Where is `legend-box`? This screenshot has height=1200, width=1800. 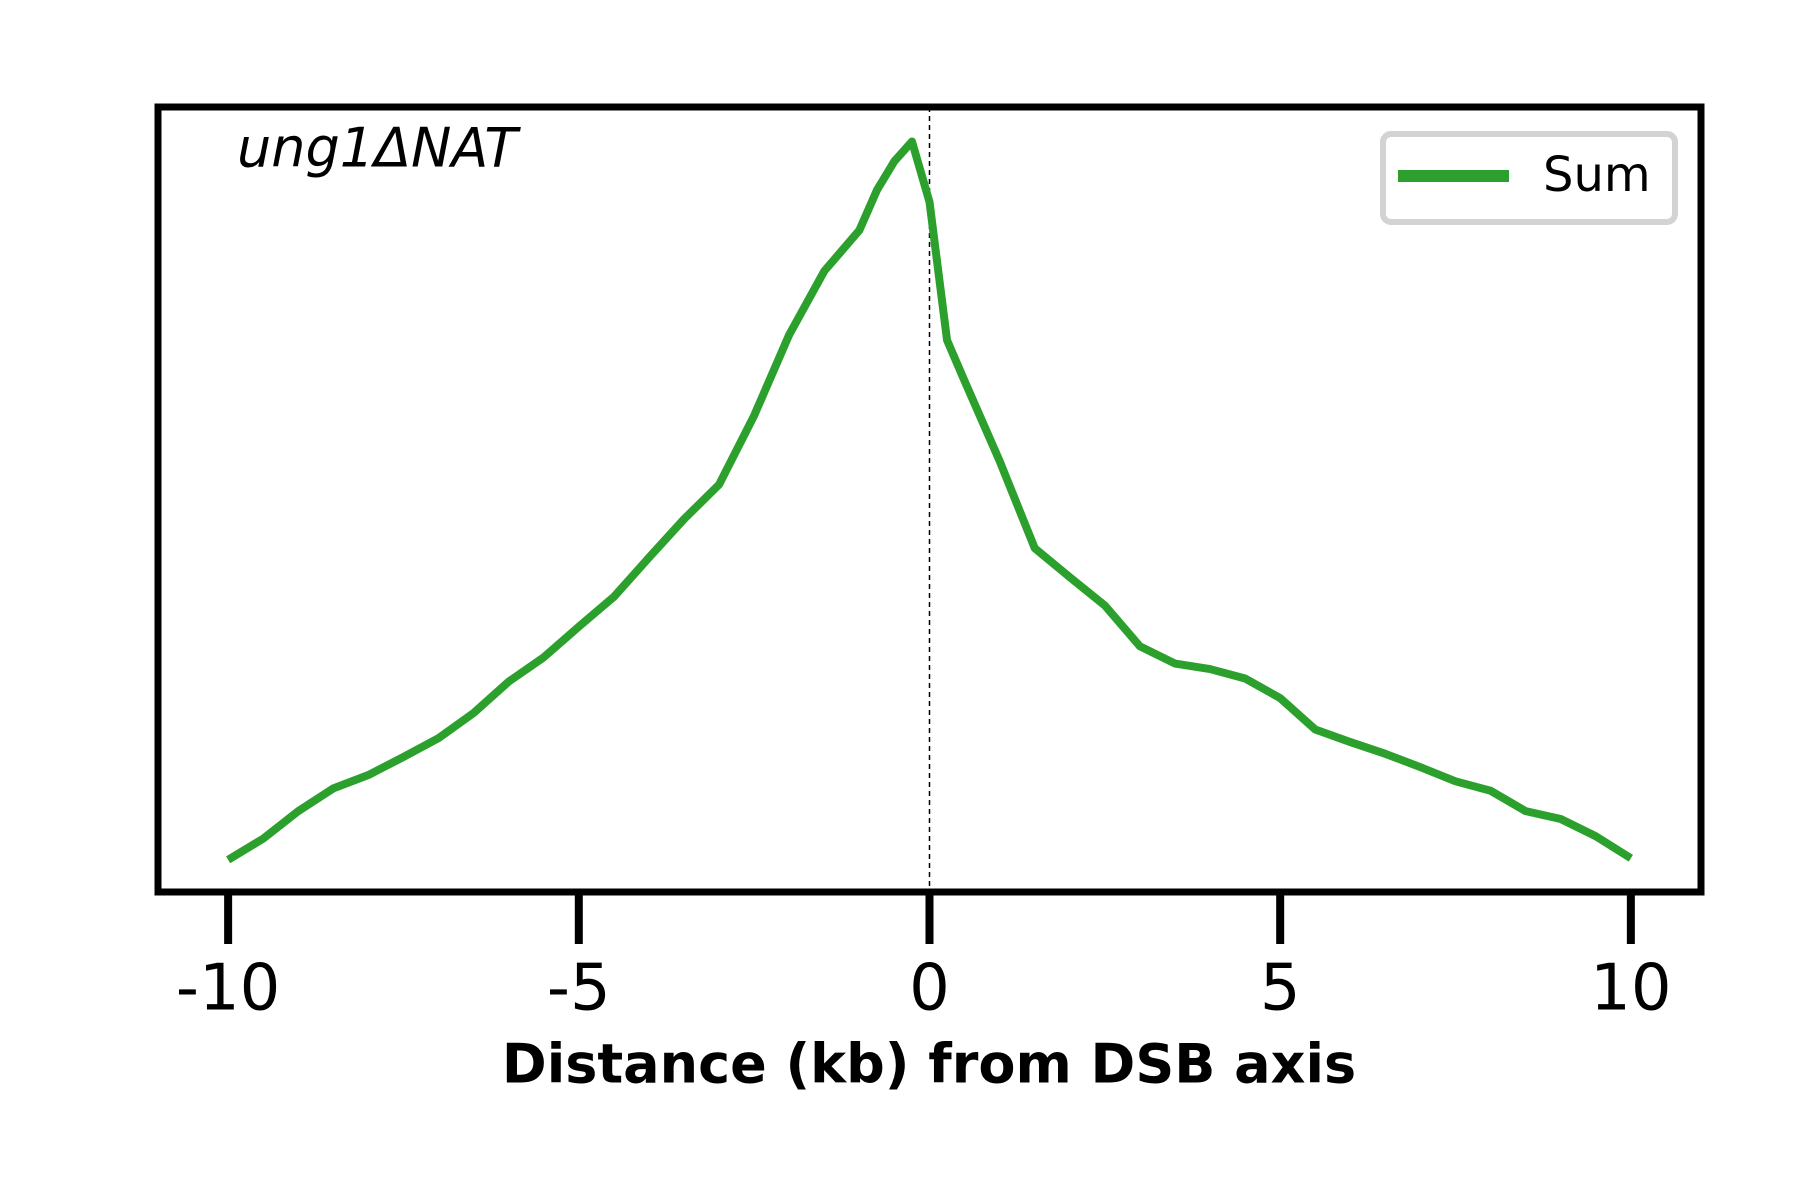
legend-box is located at coordinates (1529, 178).